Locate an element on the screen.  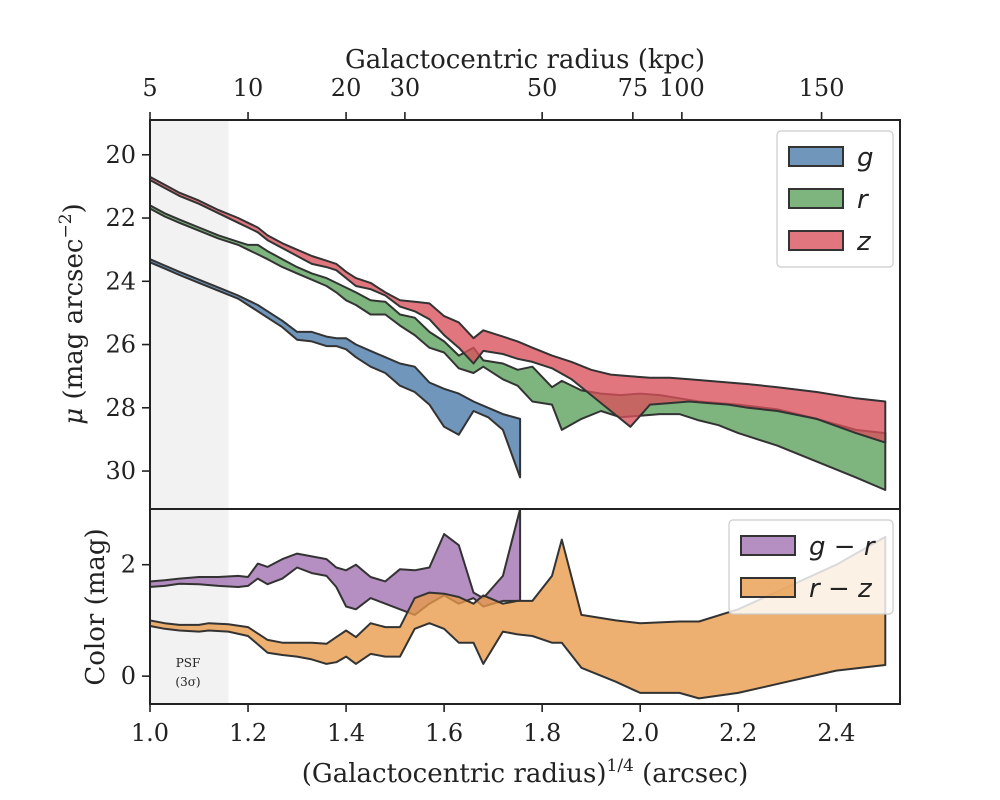
top-tick-label: 150 is located at coordinates (822, 88).